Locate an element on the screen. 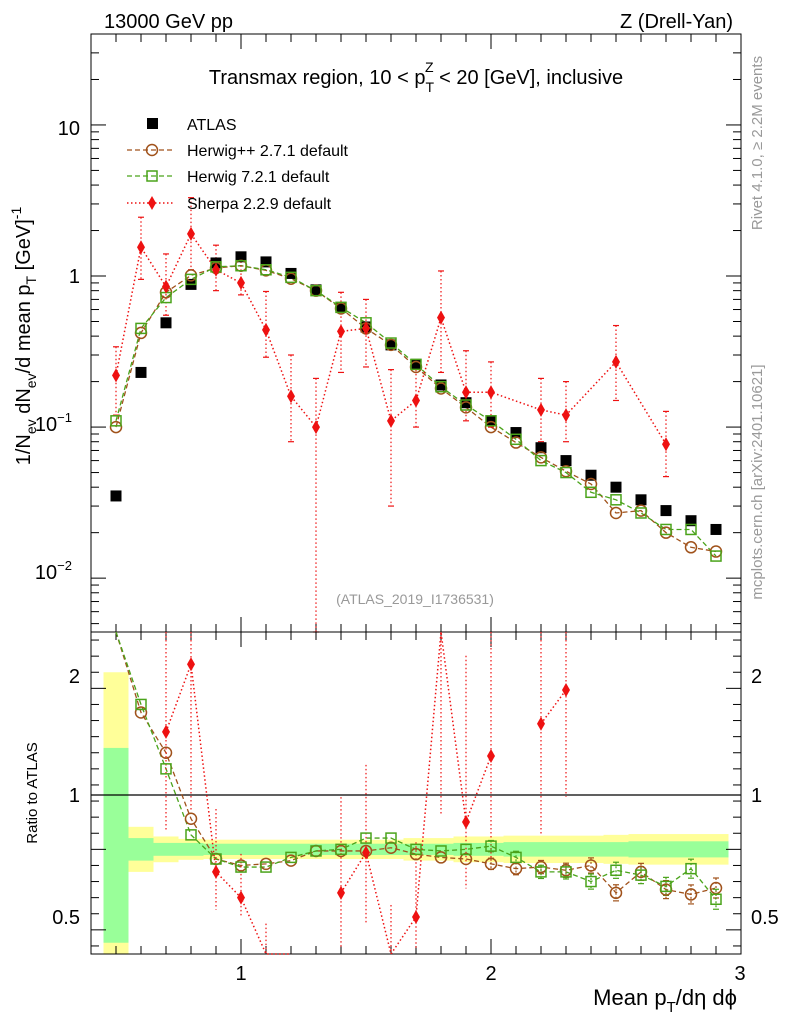 The height and width of the screenshot is (1024, 786). xtick-label-3: 3 is located at coordinates (739, 974).